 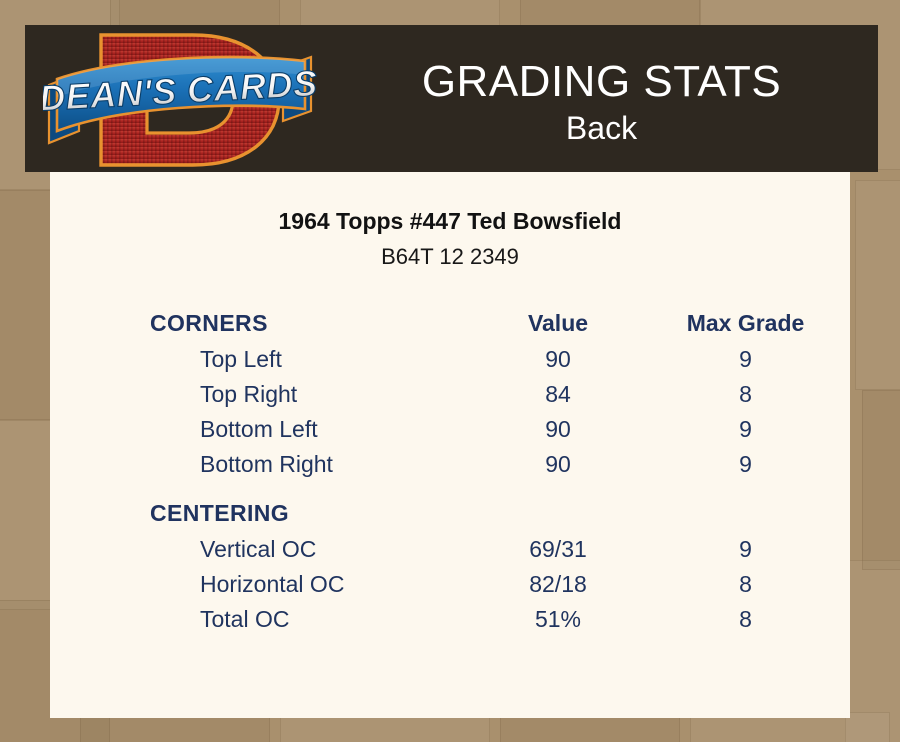 What do you see at coordinates (500, 363) in the screenshot?
I see `table-row: Top Left 90 9` at bounding box center [500, 363].